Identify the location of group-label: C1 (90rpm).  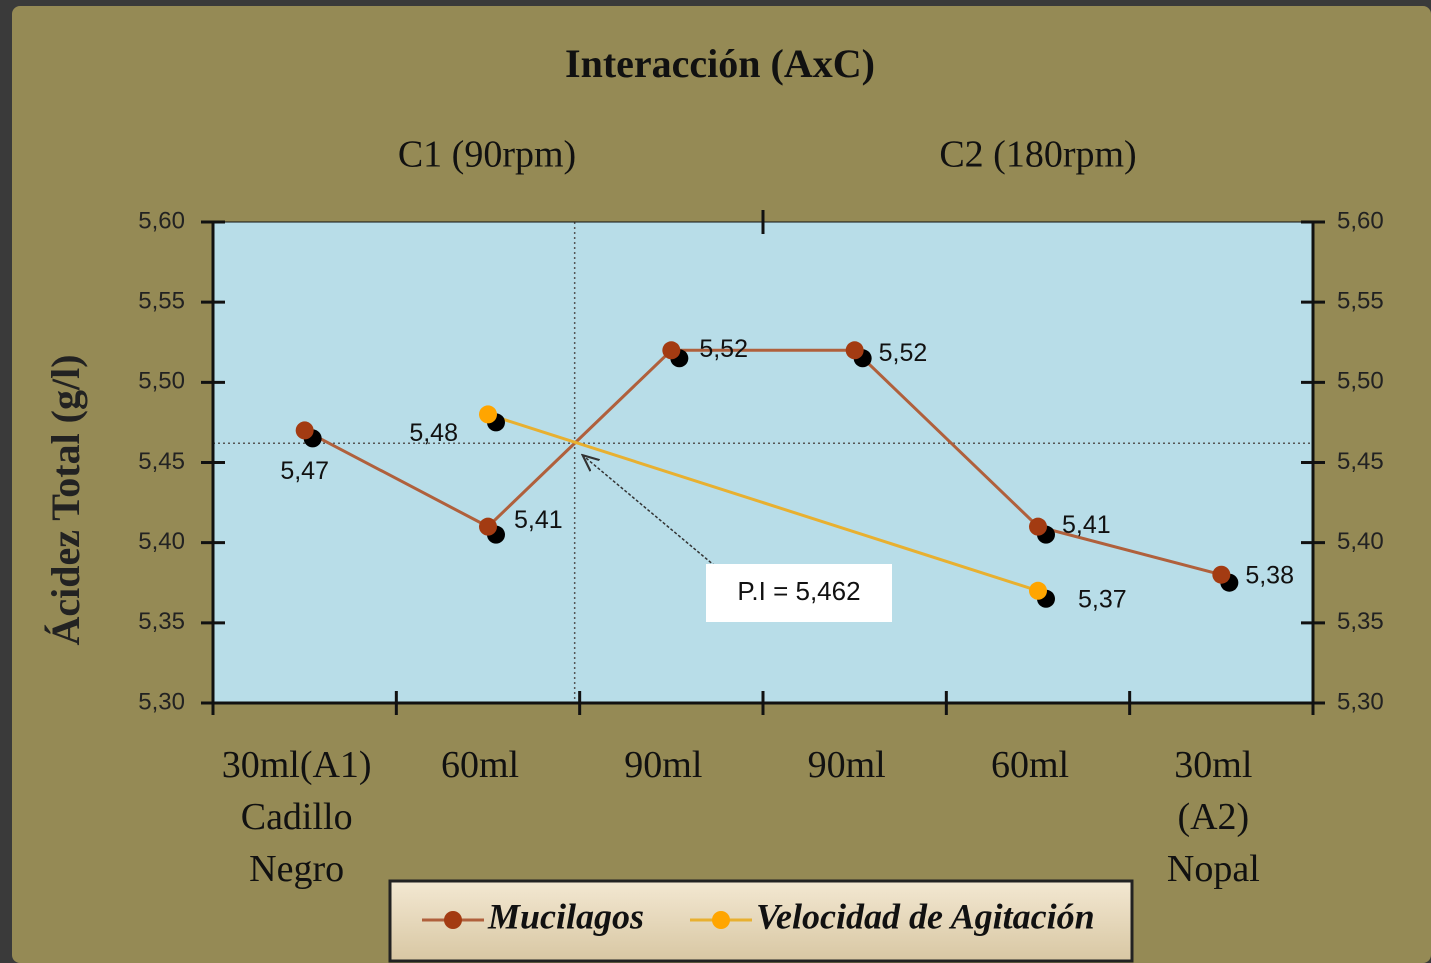
(487, 155).